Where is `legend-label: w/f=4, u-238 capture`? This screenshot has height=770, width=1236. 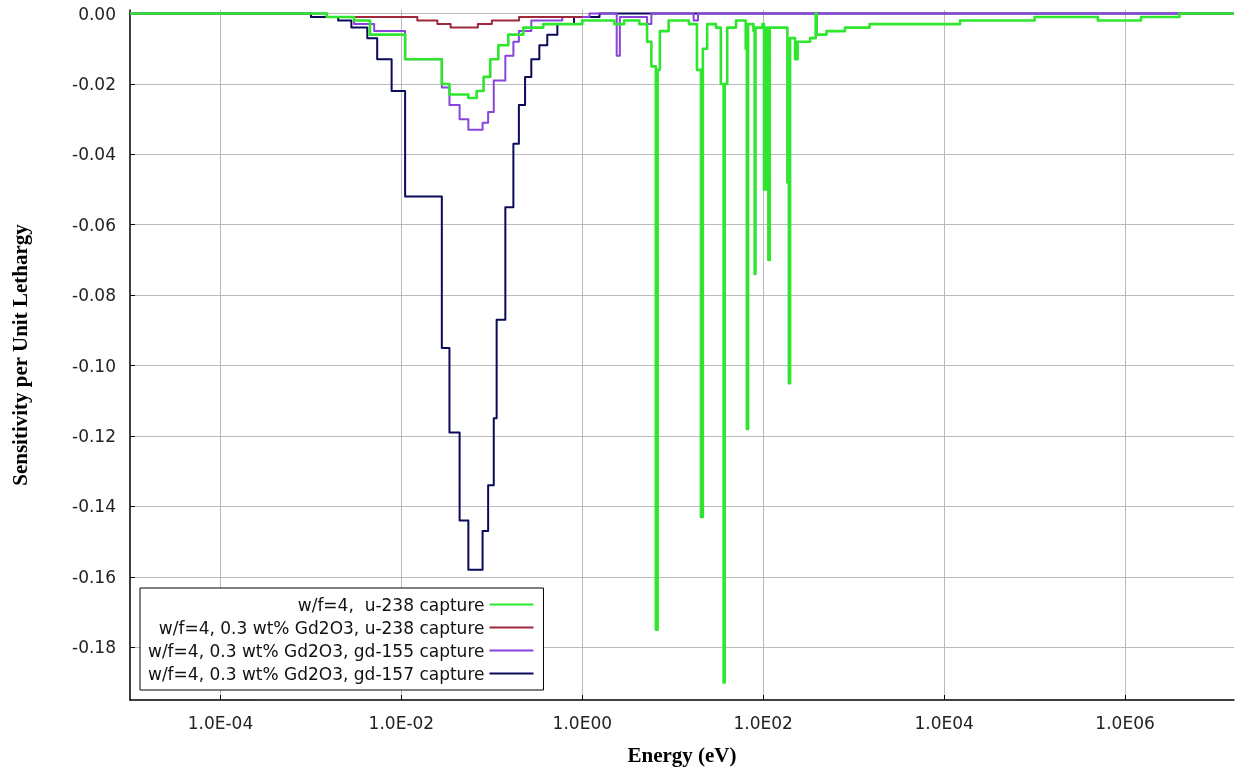
legend-label: w/f=4, u-238 capture is located at coordinates (391, 604).